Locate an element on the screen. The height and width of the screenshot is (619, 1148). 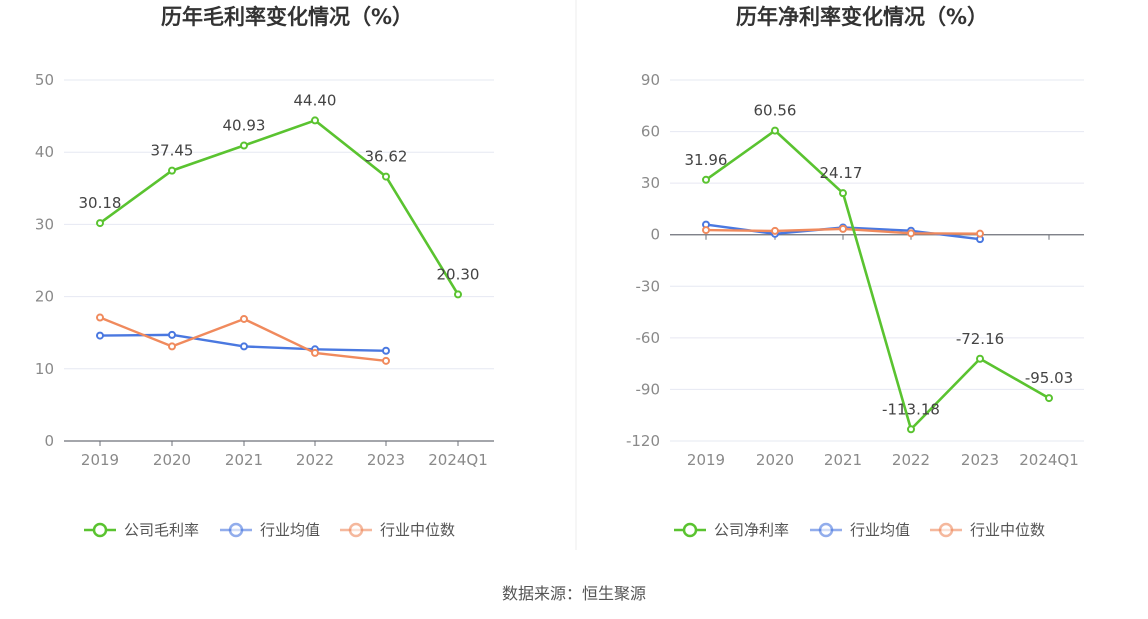
data-label: 36.62 is located at coordinates (386, 157).